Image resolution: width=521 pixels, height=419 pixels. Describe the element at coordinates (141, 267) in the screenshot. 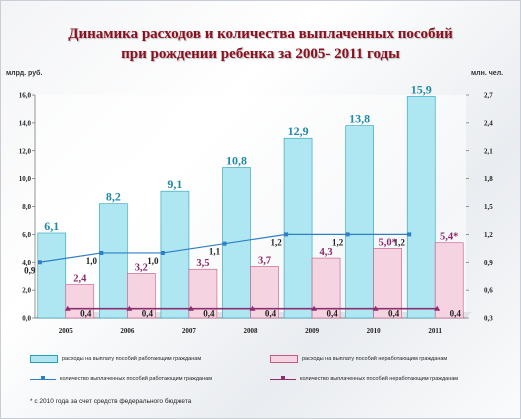

I see `bar-nonworking-data-label: 3,2` at that location.